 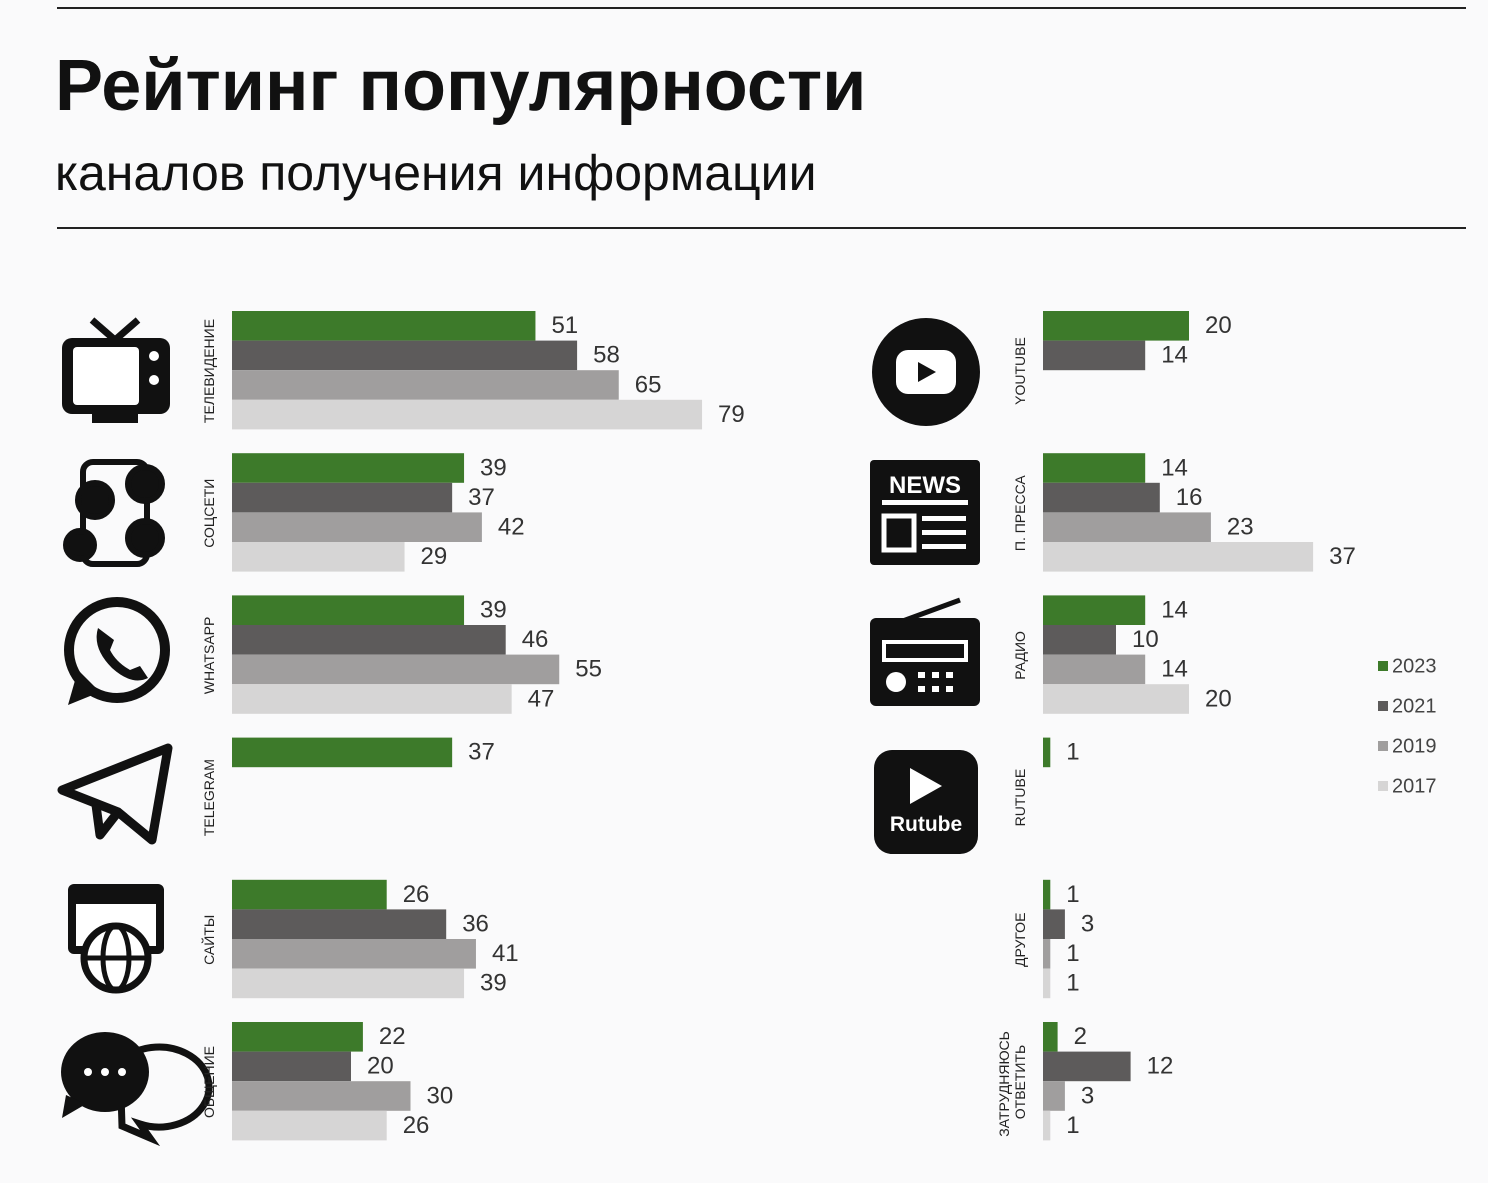 I want to click on value-label: 46, so click(x=535, y=639).